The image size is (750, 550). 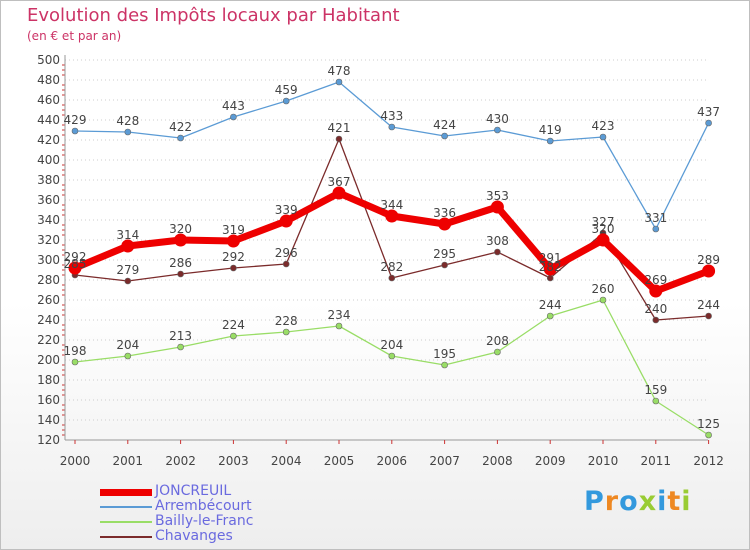 I want to click on data-label: 208, so click(x=497, y=341).